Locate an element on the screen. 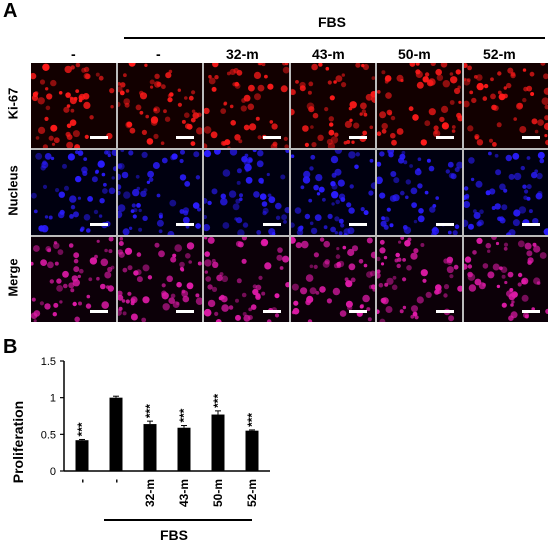  image-tile-r3-c3 is located at coordinates (246, 279).